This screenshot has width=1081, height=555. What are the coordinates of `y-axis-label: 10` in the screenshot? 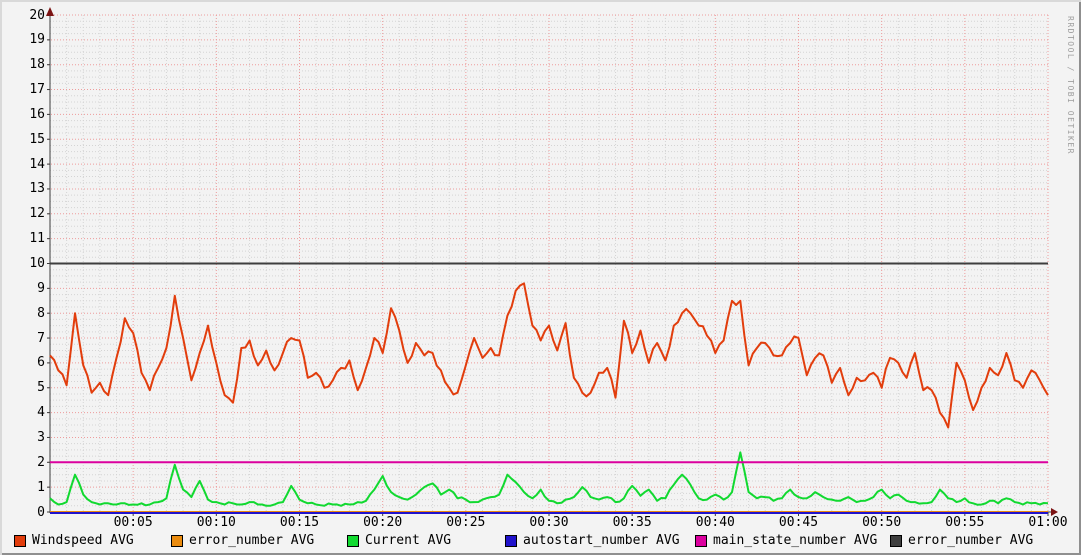 It's located at (37, 263).